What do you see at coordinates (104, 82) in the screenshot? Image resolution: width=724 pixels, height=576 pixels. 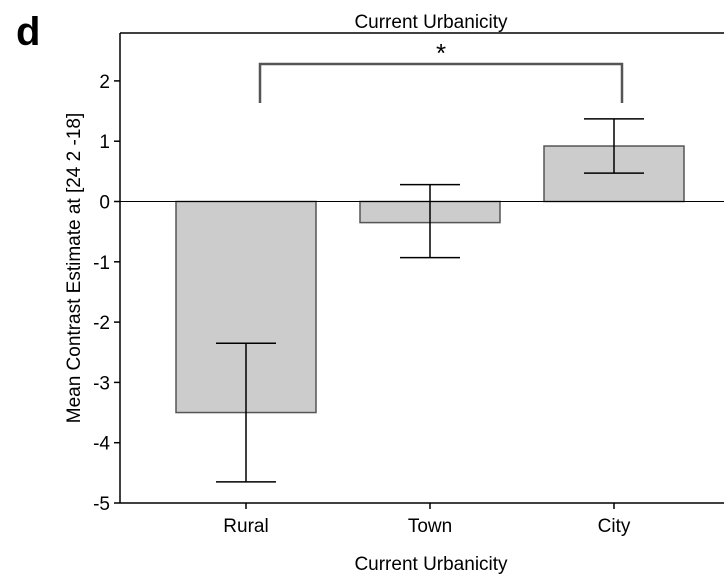 I see `y-tick-label: 2` at bounding box center [104, 82].